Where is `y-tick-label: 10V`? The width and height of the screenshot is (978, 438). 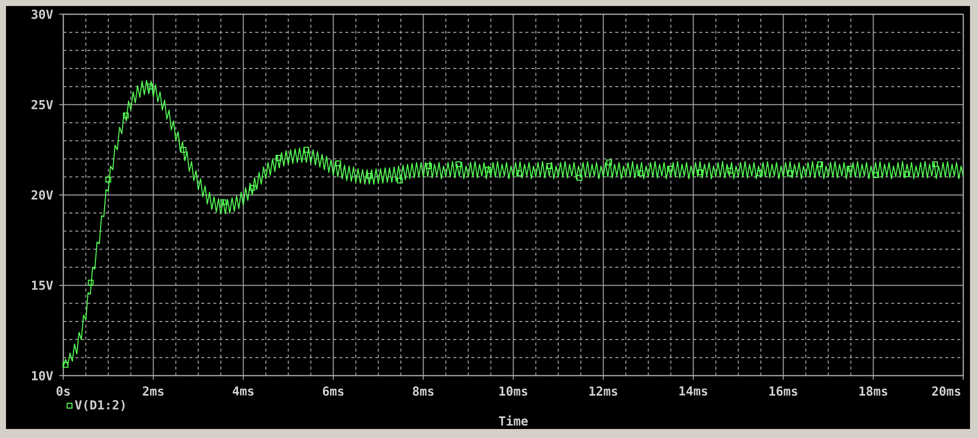
y-tick-label: 10V is located at coordinates (42, 375).